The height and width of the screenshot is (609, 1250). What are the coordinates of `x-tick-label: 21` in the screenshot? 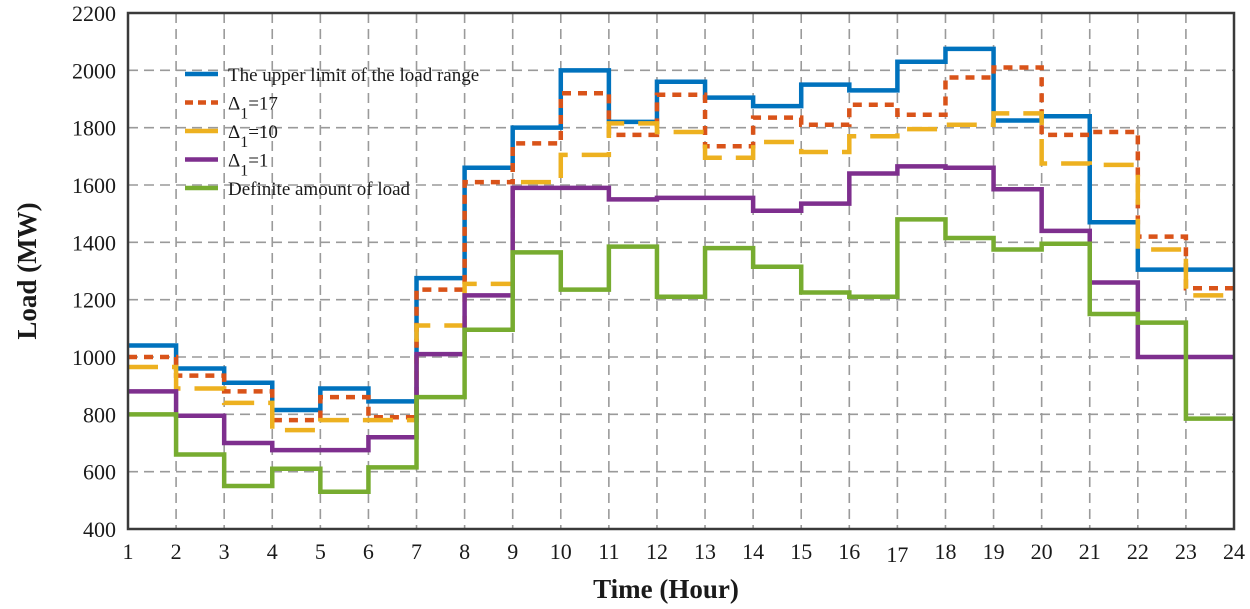 It's located at (1090, 551).